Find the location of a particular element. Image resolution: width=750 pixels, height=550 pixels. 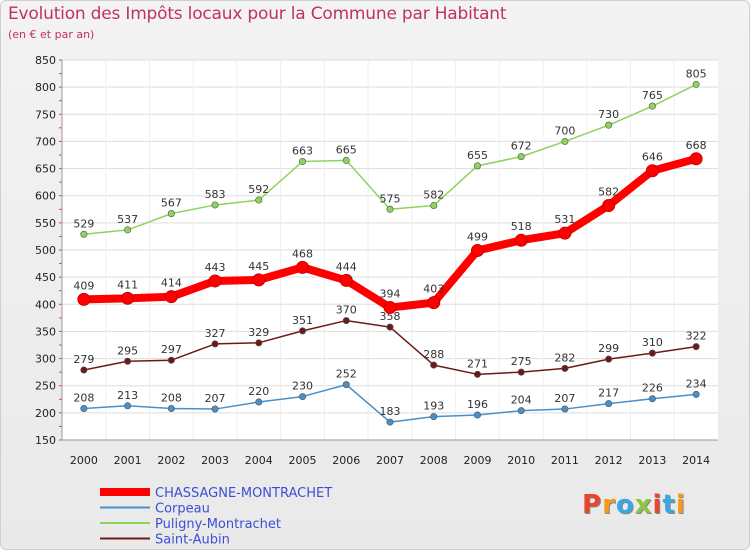

data-label: 207 is located at coordinates (564, 398).